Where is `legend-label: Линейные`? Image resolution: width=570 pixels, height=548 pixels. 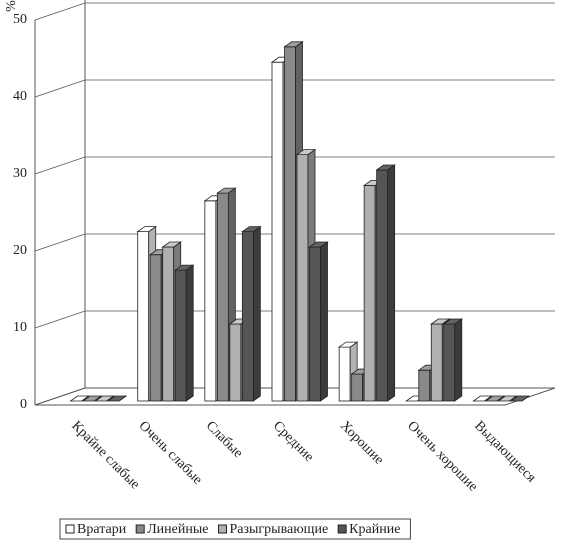 legend-label: Линейные is located at coordinates (177, 529).